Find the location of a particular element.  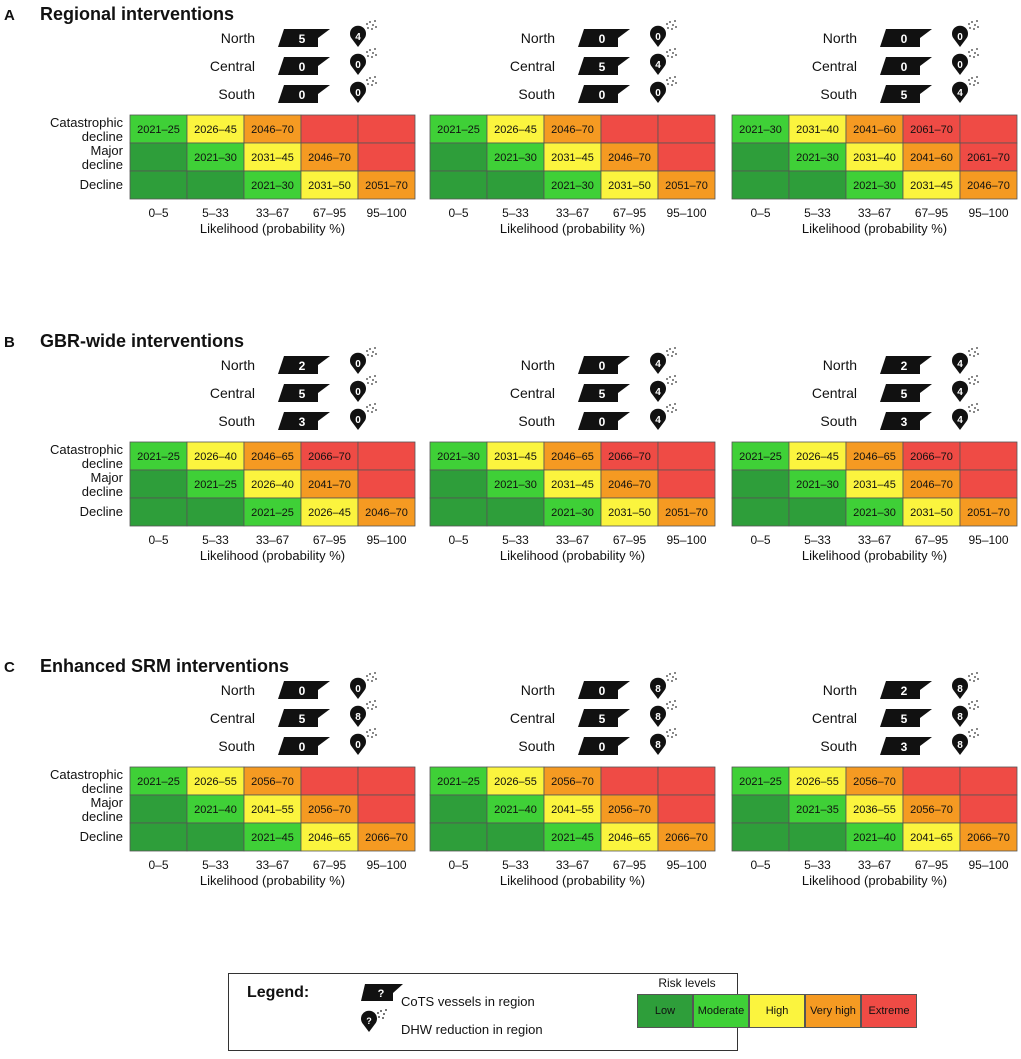

cell-label: 2021–40 is located at coordinates (515, 810).